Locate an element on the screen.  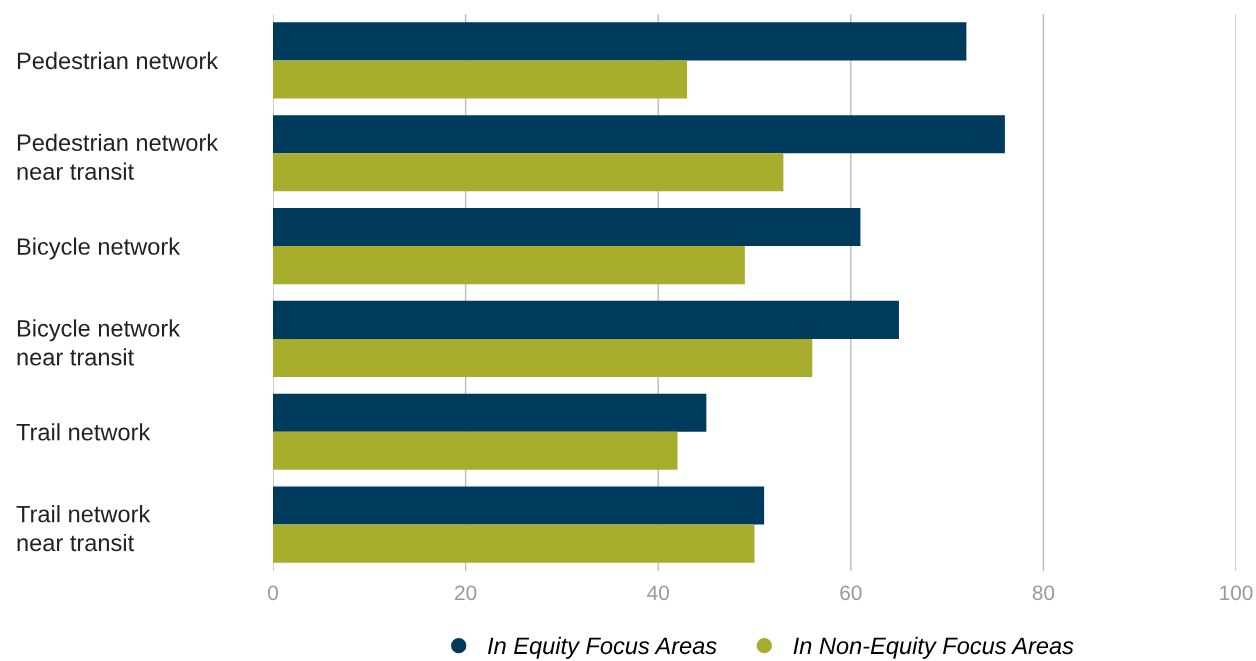
x-tick-label: 0 is located at coordinates (273, 593).